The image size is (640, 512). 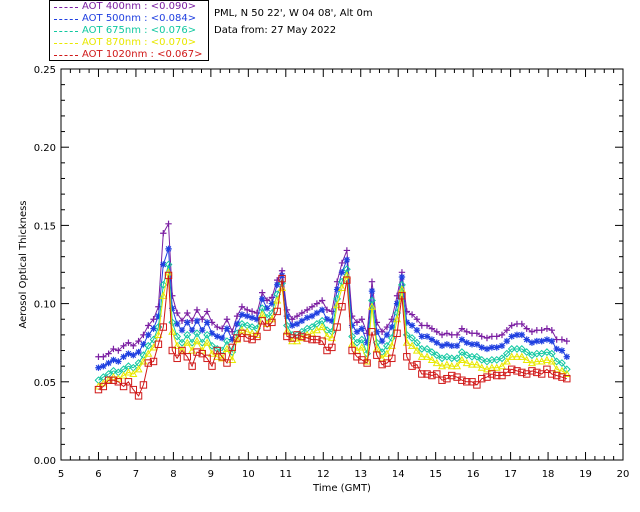 I want to click on legend-item: AOT 675nm : <0.076>, so click(x=129, y=31).